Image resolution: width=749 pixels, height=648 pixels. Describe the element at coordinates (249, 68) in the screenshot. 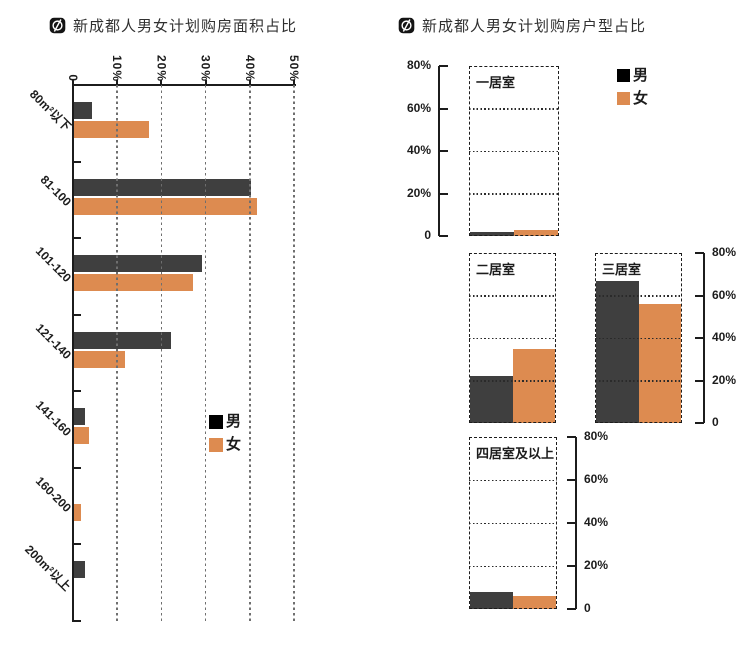

I see `x-tick-label: 40%` at that location.